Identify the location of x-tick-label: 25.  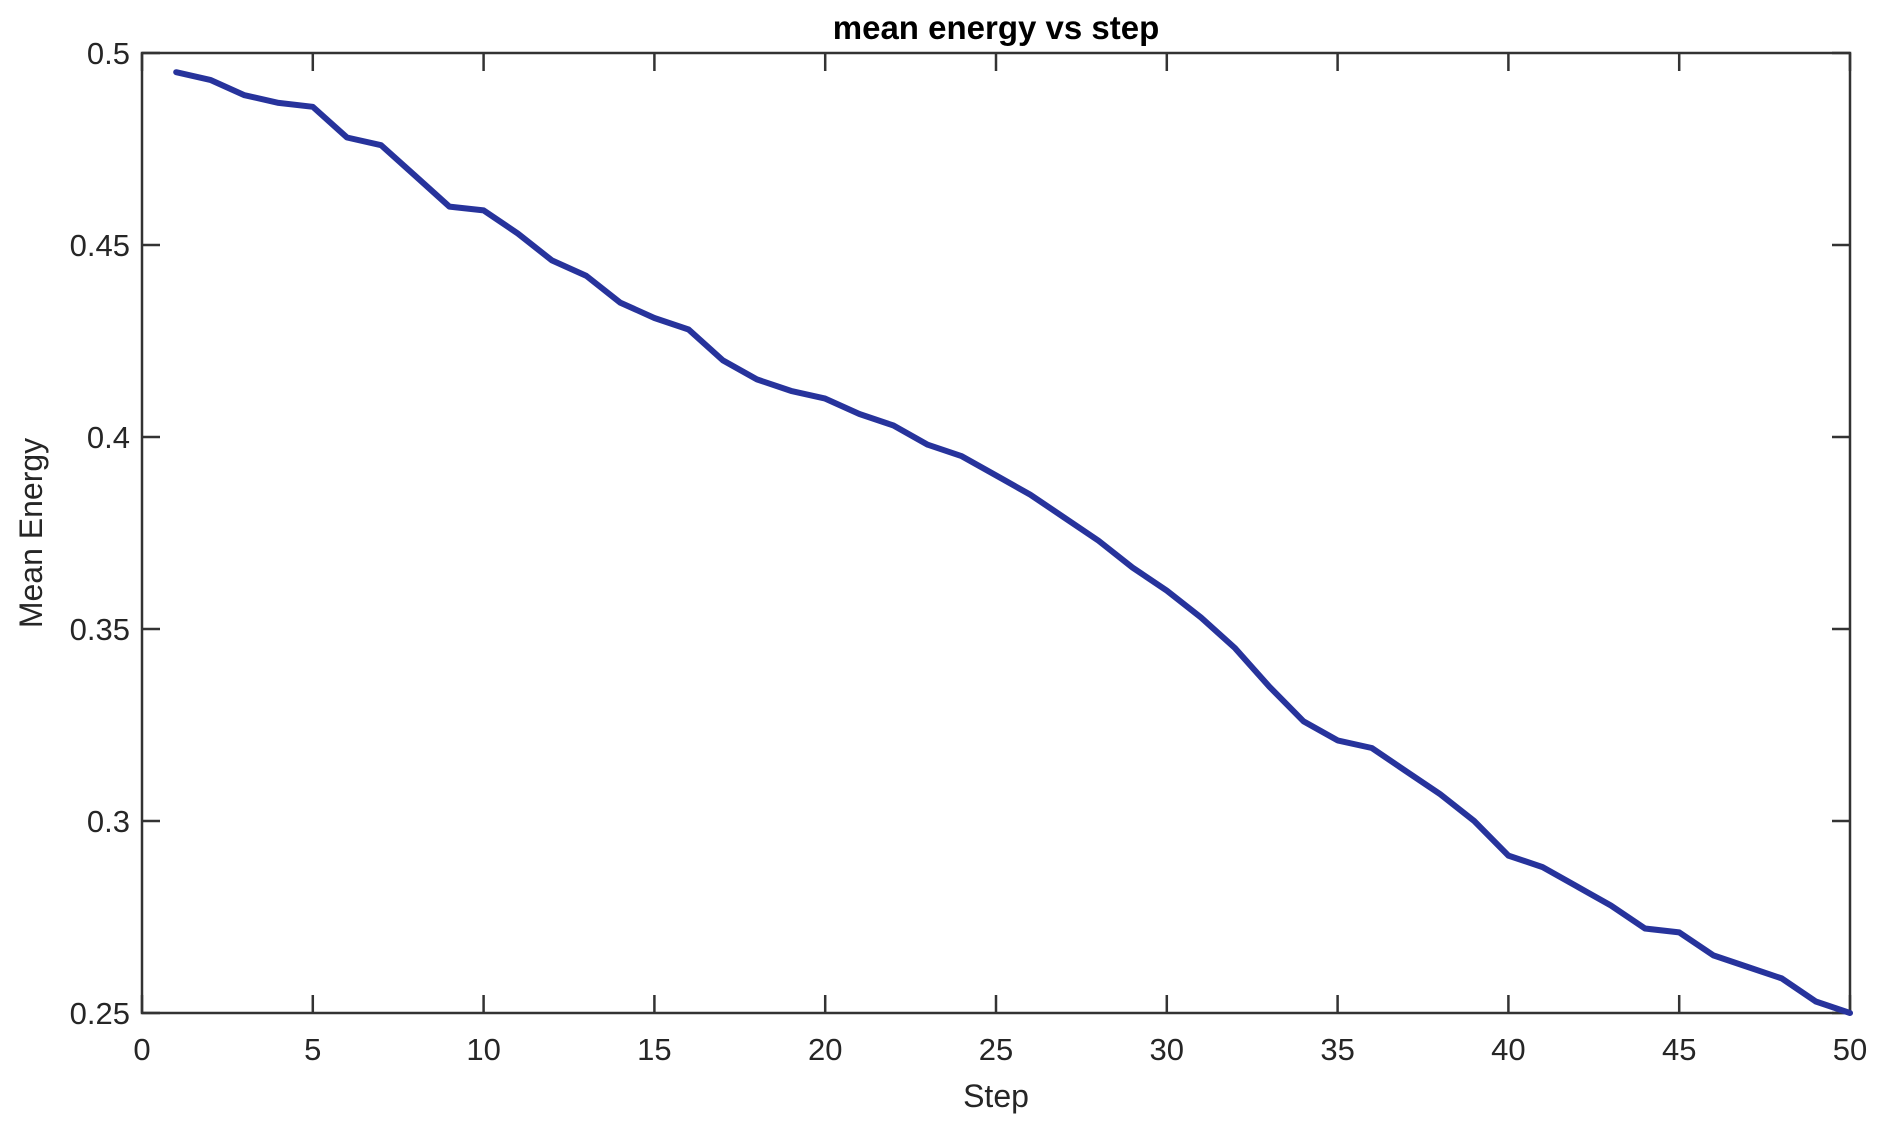
(996, 1049).